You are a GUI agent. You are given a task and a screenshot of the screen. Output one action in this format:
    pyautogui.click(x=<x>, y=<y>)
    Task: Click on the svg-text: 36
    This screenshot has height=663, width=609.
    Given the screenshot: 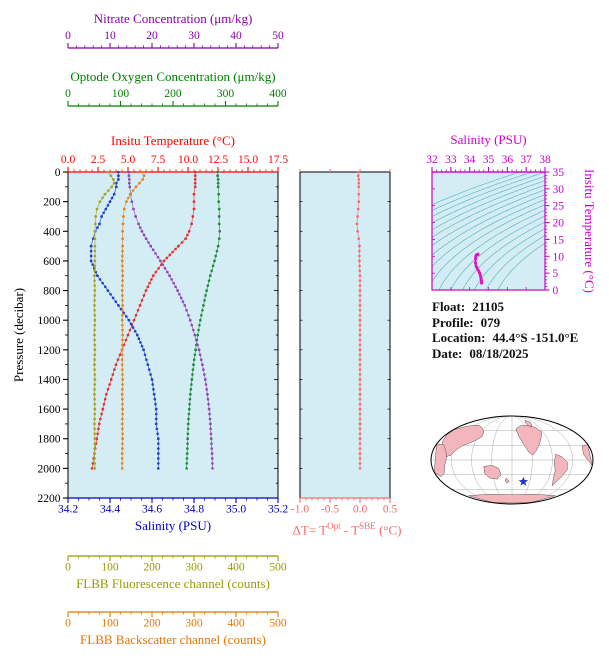 What is the action you would take?
    pyautogui.click(x=508, y=160)
    